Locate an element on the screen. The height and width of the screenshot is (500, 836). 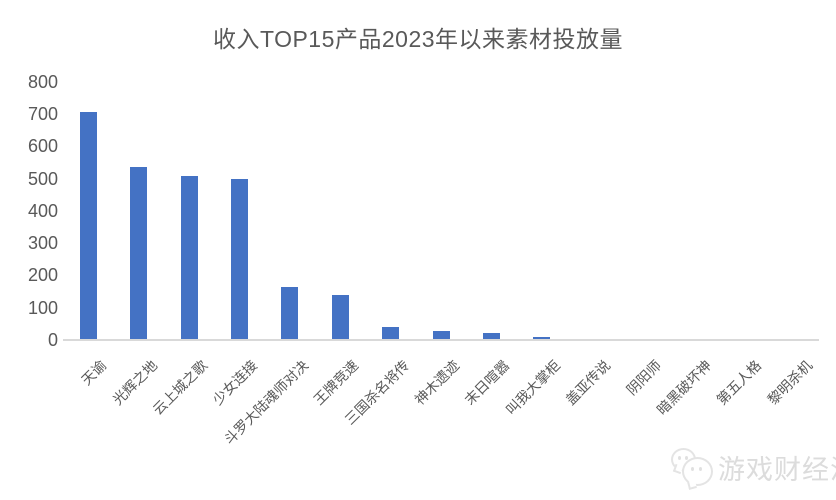
bar-末日喧嚣 is located at coordinates (491, 336).